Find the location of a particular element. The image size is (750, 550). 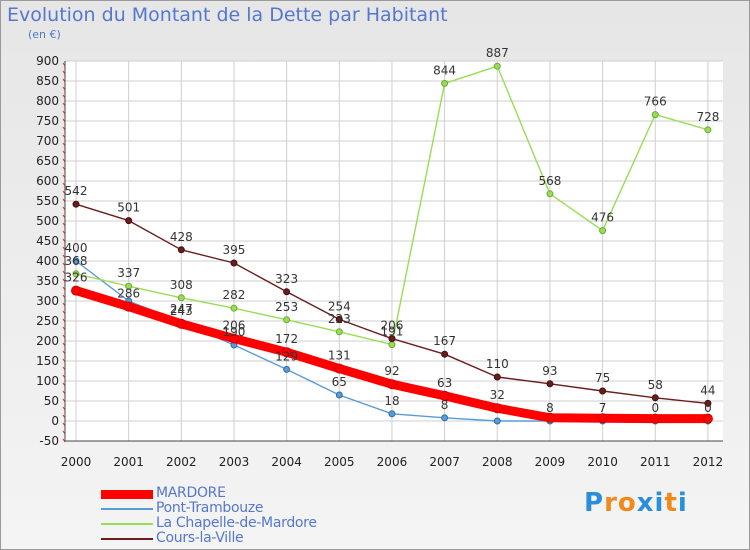

unit-label: (en €) is located at coordinates (44, 34).